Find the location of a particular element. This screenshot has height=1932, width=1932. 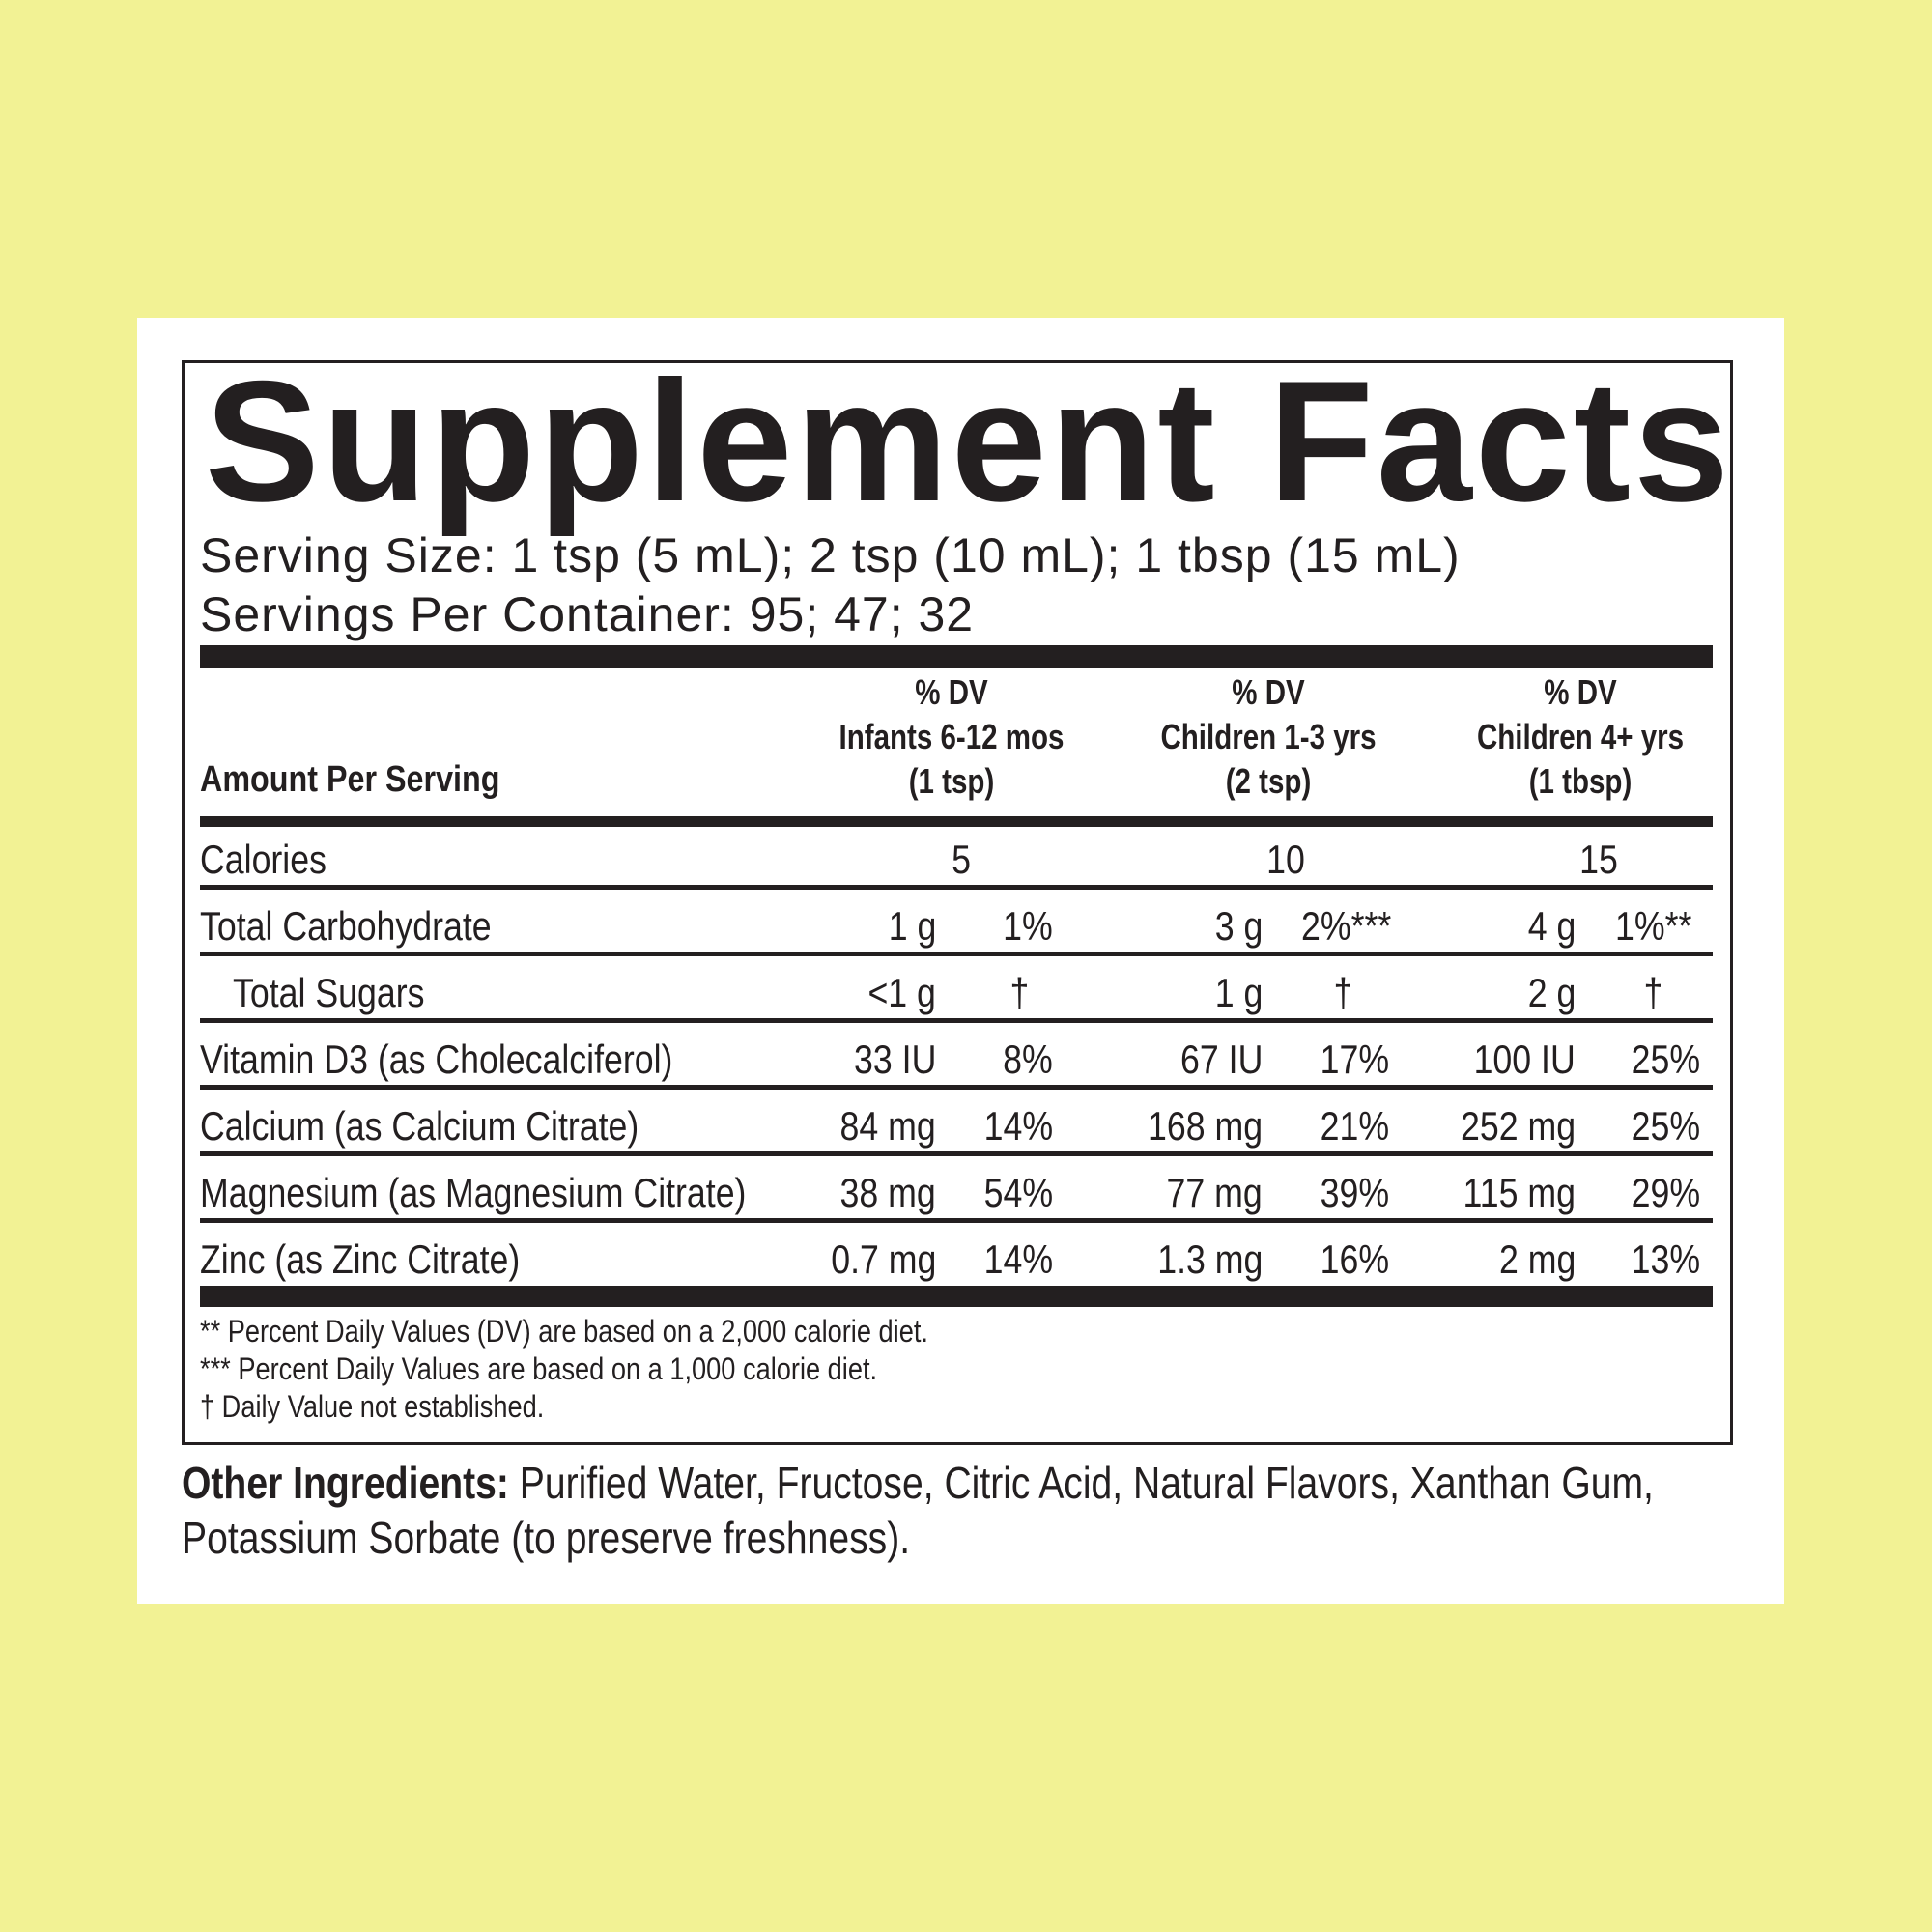

amount: 84 mg is located at coordinates (887, 1126).